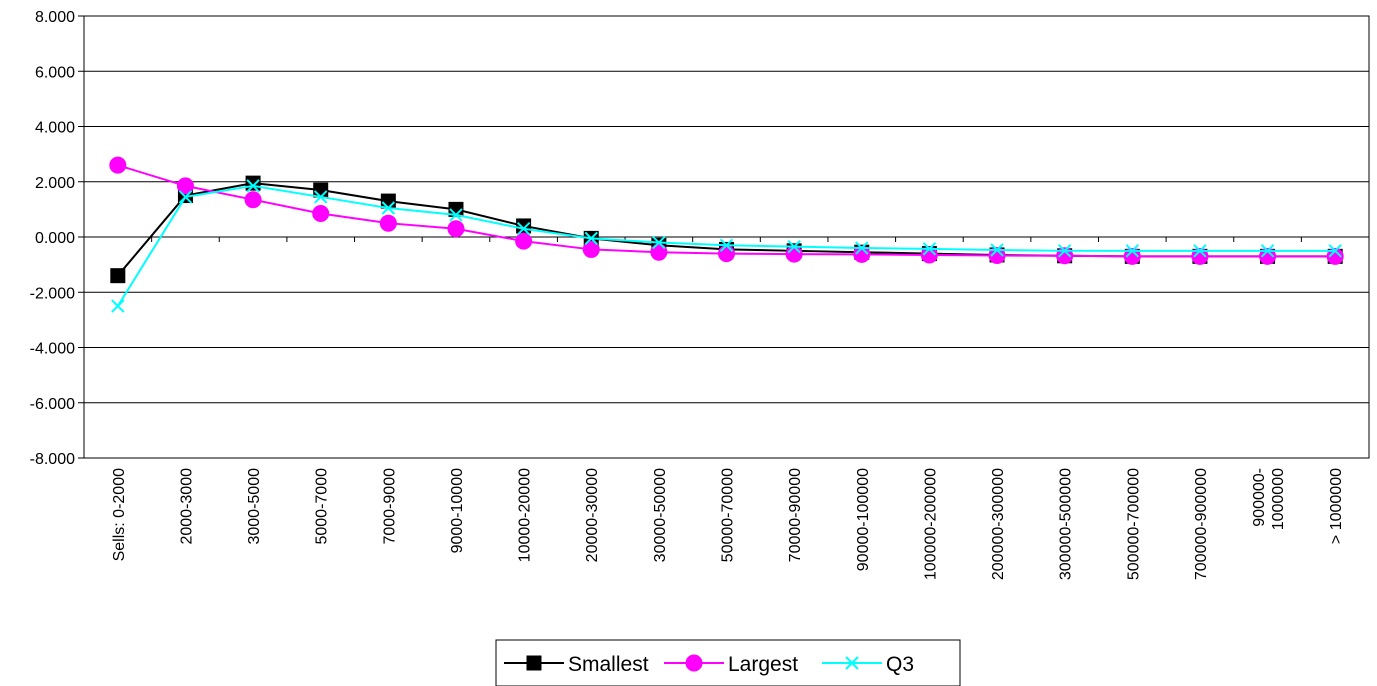 This screenshot has width=1377, height=686. I want to click on svg-text: 70000-90000, so click(795, 515).